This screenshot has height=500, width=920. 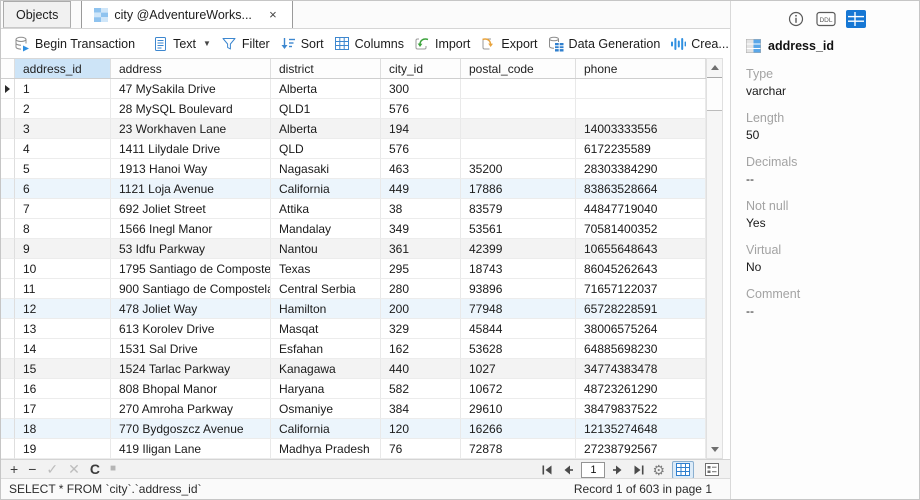 I want to click on cell-address_id: 13, so click(x=63, y=329).